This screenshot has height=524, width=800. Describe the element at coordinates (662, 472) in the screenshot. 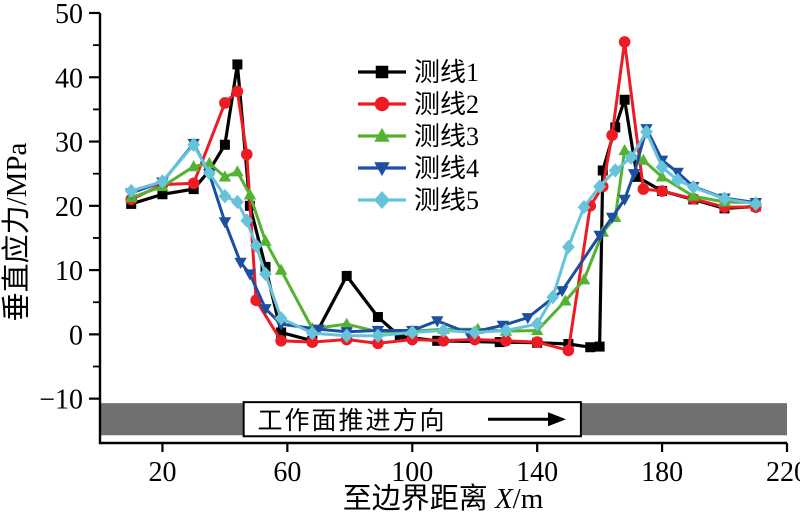

I see `x-tick-label: 180` at that location.